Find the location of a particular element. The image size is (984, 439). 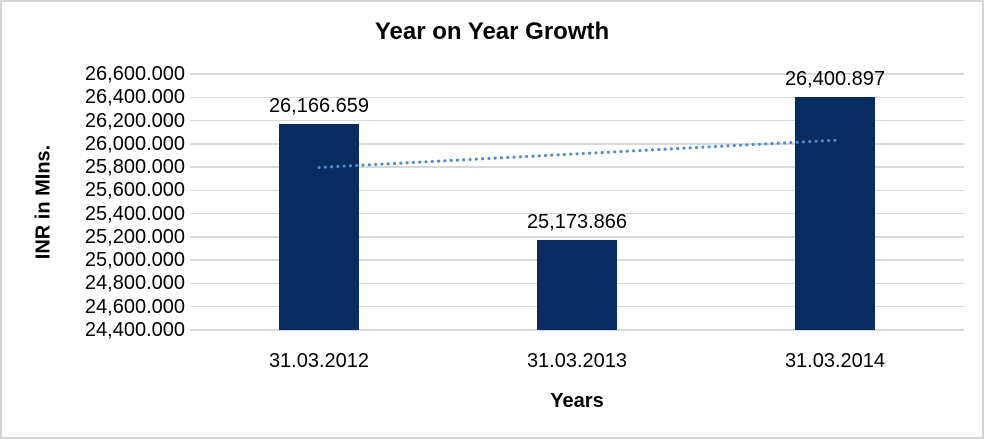

y-tick-label: 25,200.000 is located at coordinates (134, 236).